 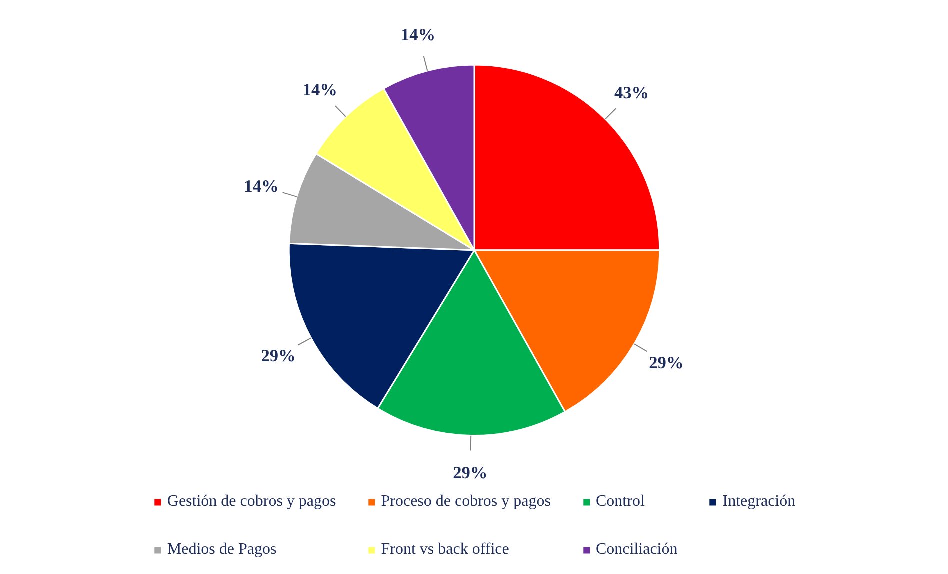 I want to click on legend-label: Conciliación, so click(x=637, y=550).